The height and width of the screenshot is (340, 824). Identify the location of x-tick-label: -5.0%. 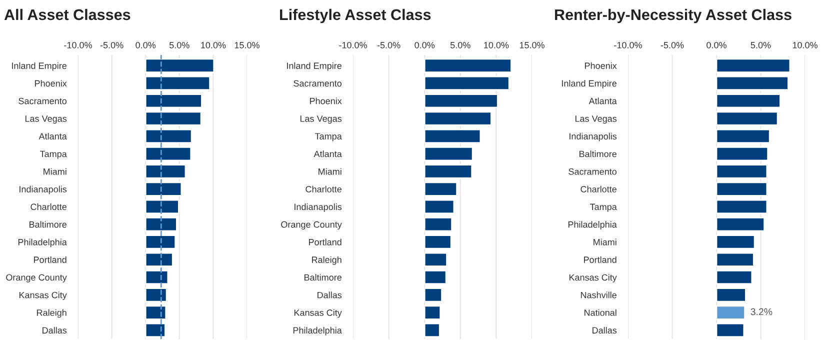
(112, 45).